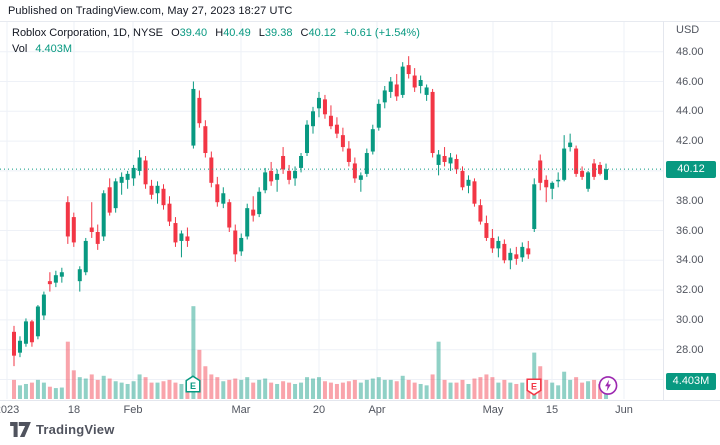  What do you see at coordinates (688, 30) in the screenshot?
I see `currency-label: USD` at bounding box center [688, 30].